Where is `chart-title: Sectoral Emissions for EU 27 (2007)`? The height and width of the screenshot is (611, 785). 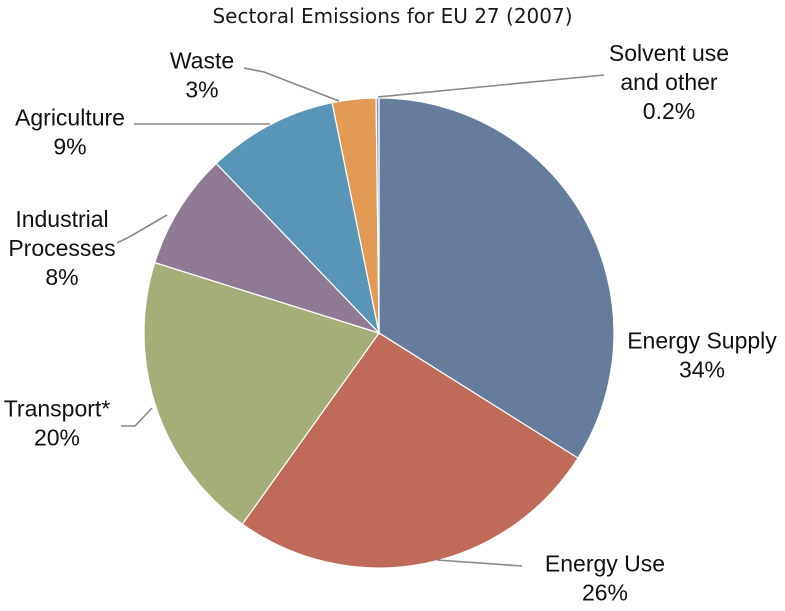
chart-title: Sectoral Emissions for EU 27 (2007) is located at coordinates (392, 16).